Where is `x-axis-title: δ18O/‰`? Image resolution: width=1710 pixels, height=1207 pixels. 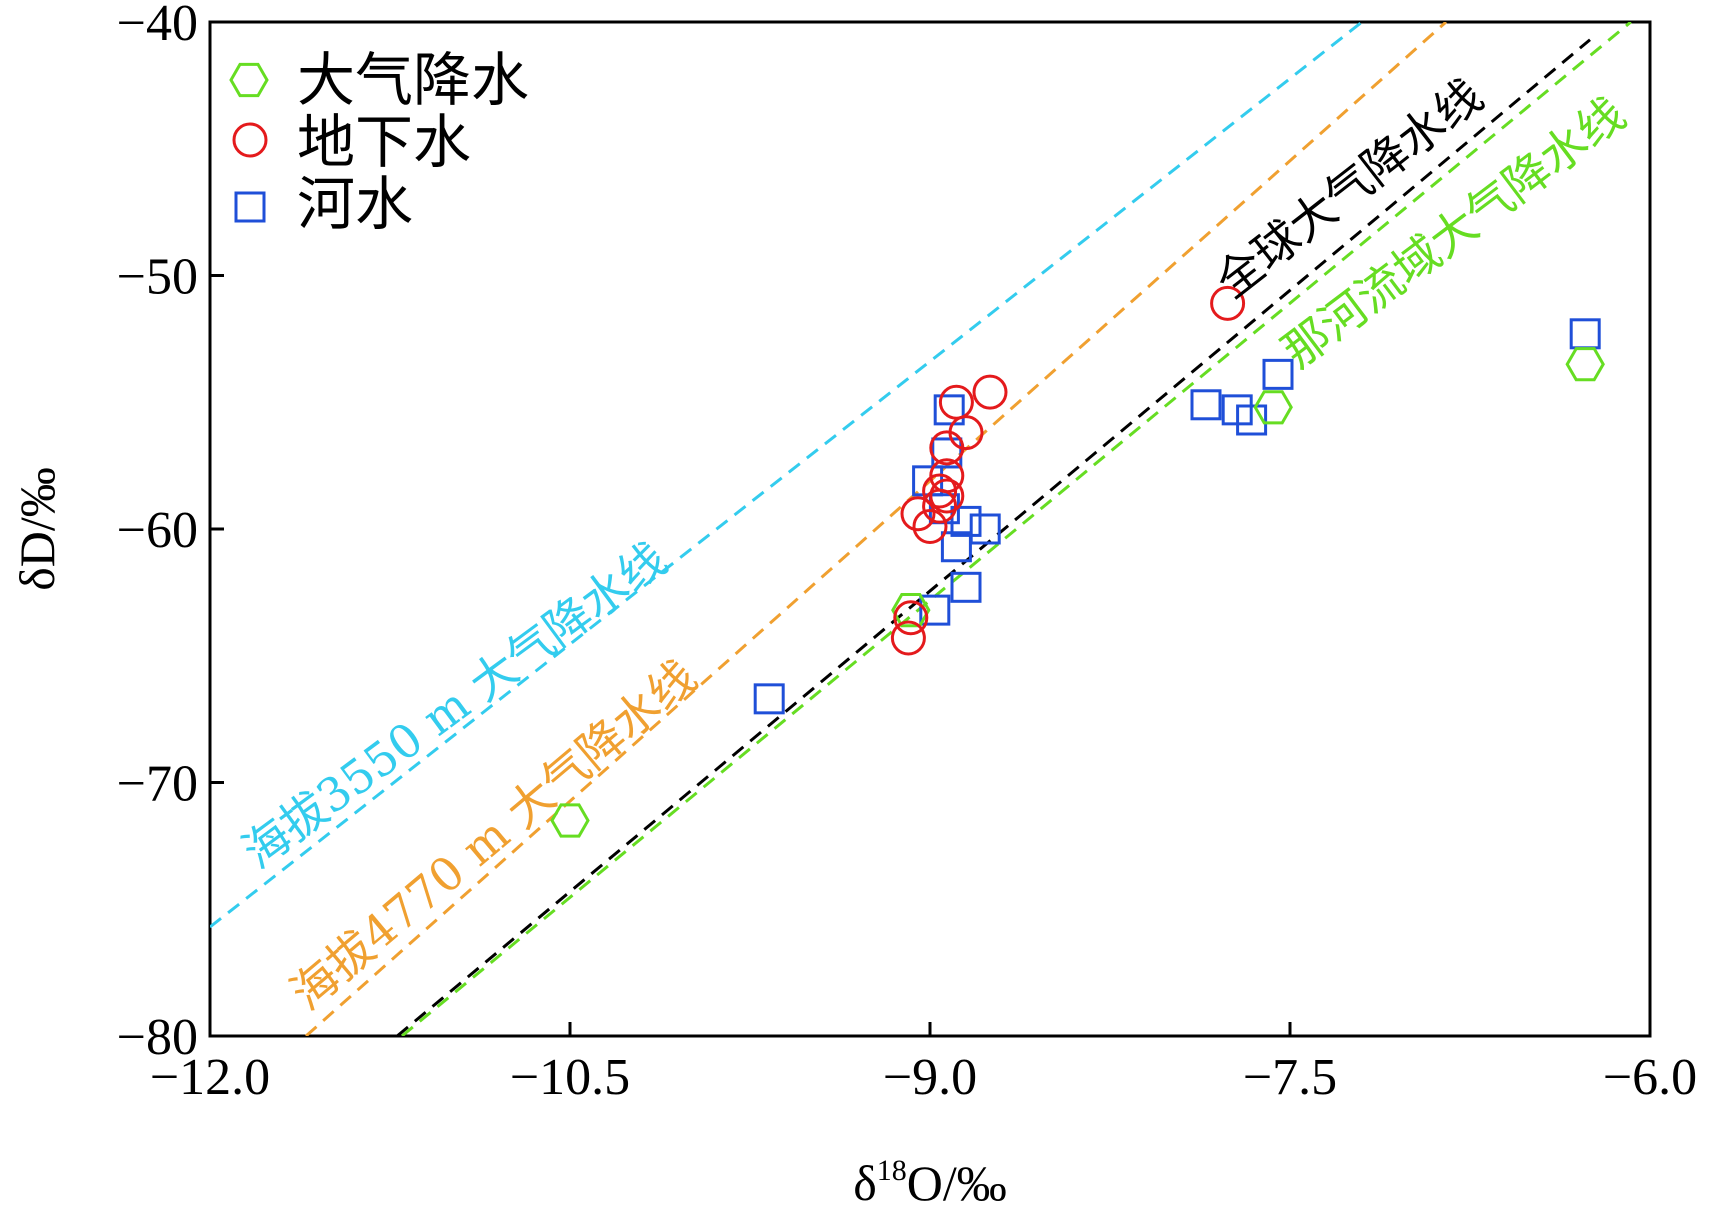 x-axis-title: δ18O/‰ is located at coordinates (930, 1180).